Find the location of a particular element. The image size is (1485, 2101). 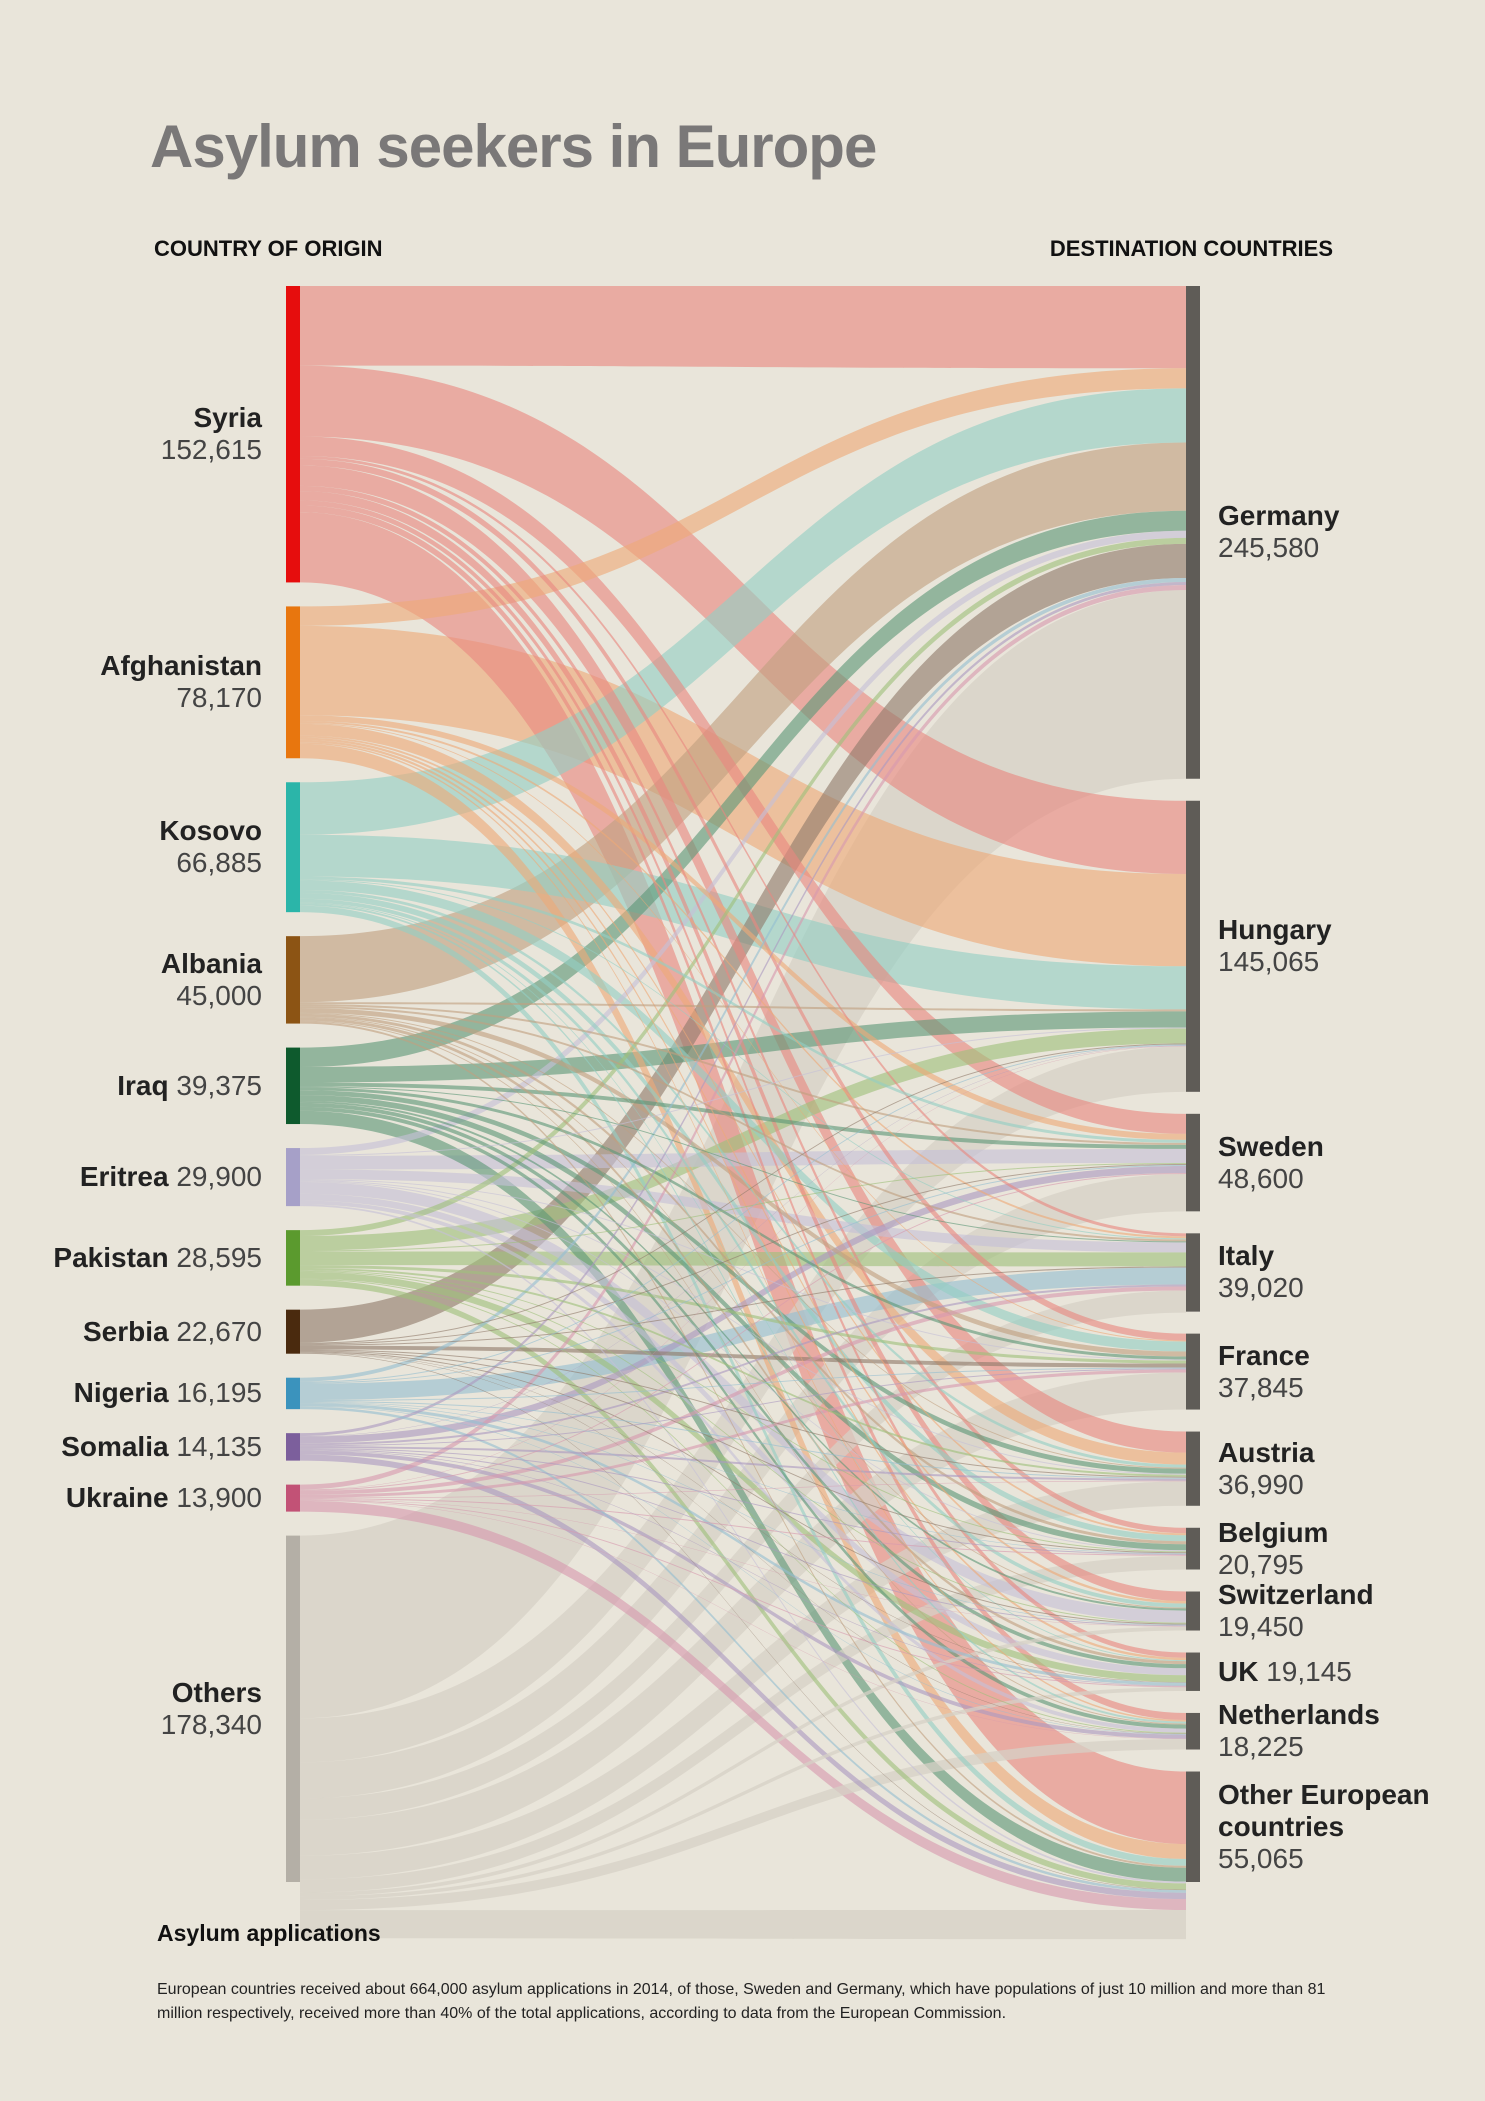

origin-value: 152,615 is located at coordinates (211, 450).